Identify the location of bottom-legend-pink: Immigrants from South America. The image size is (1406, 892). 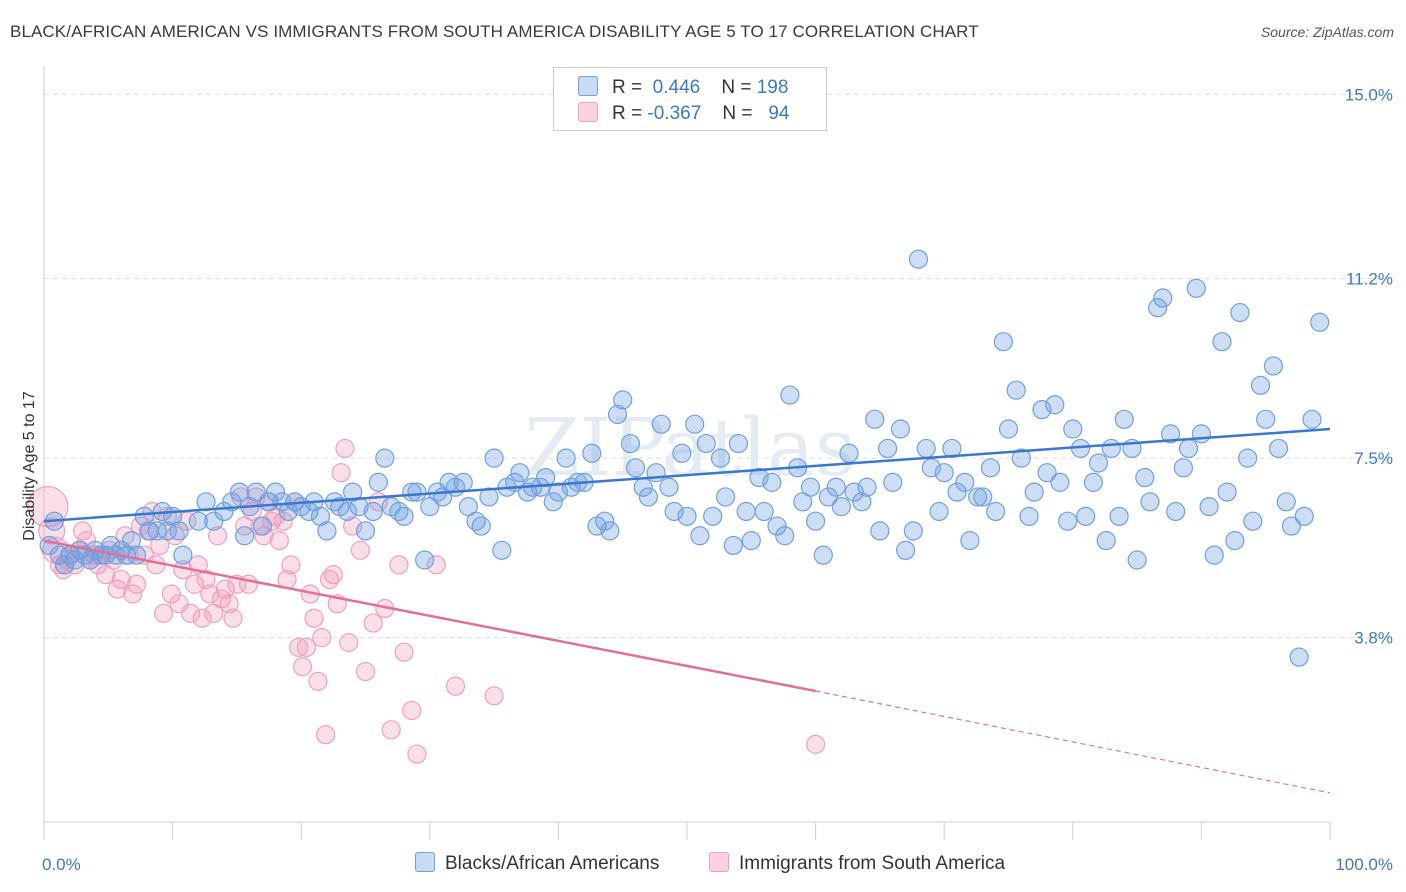
(857, 863).